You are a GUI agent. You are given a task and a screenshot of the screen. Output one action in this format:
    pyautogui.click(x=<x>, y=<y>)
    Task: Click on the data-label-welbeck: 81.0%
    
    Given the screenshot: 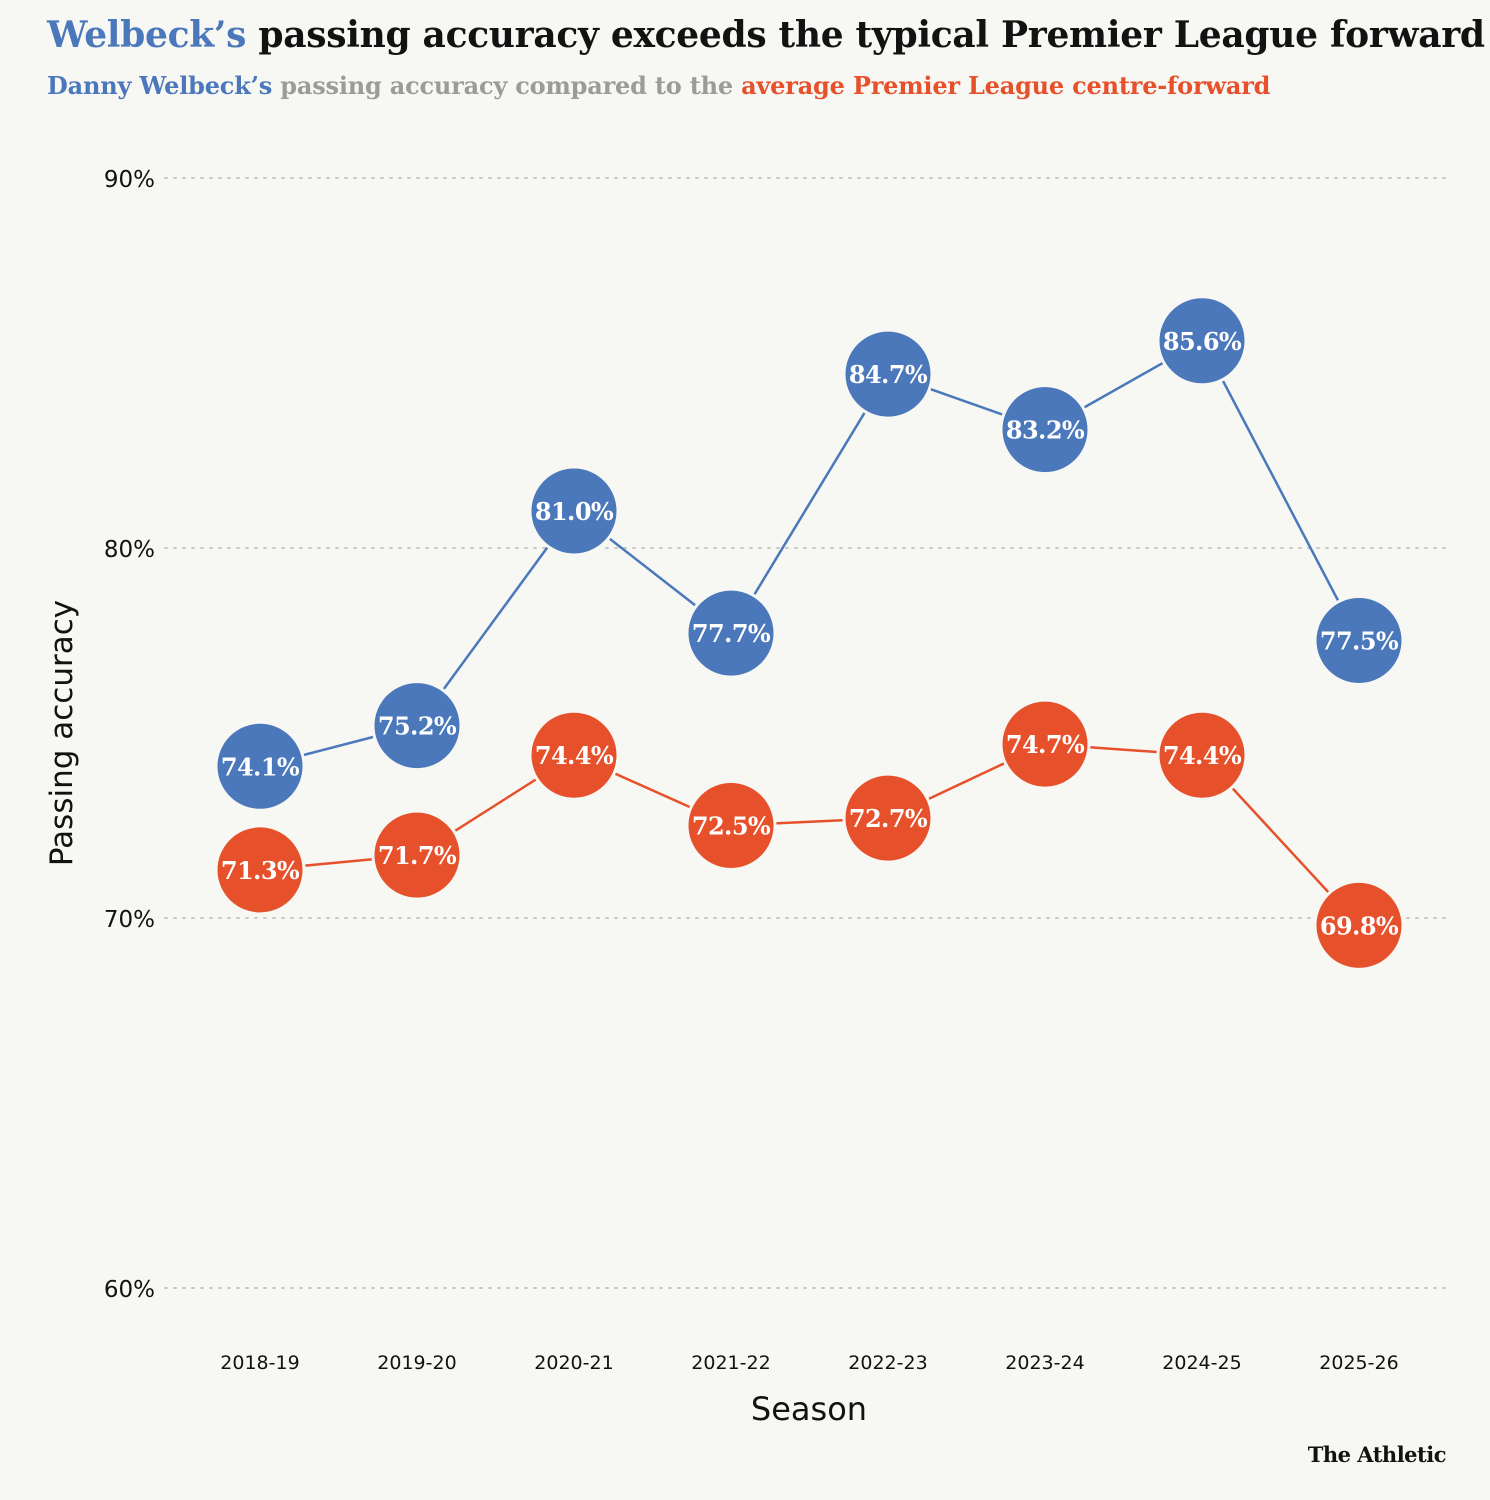 What is the action you would take?
    pyautogui.click(x=574, y=511)
    